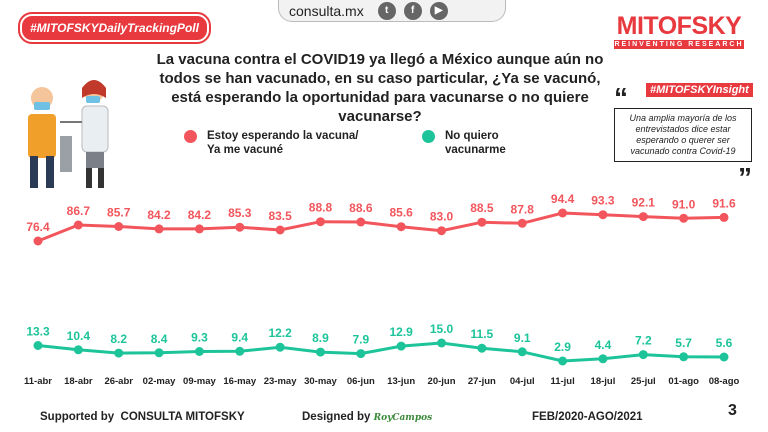 The width and height of the screenshot is (768, 432). I want to click on series-1-data-label: 76.4, so click(38, 227).